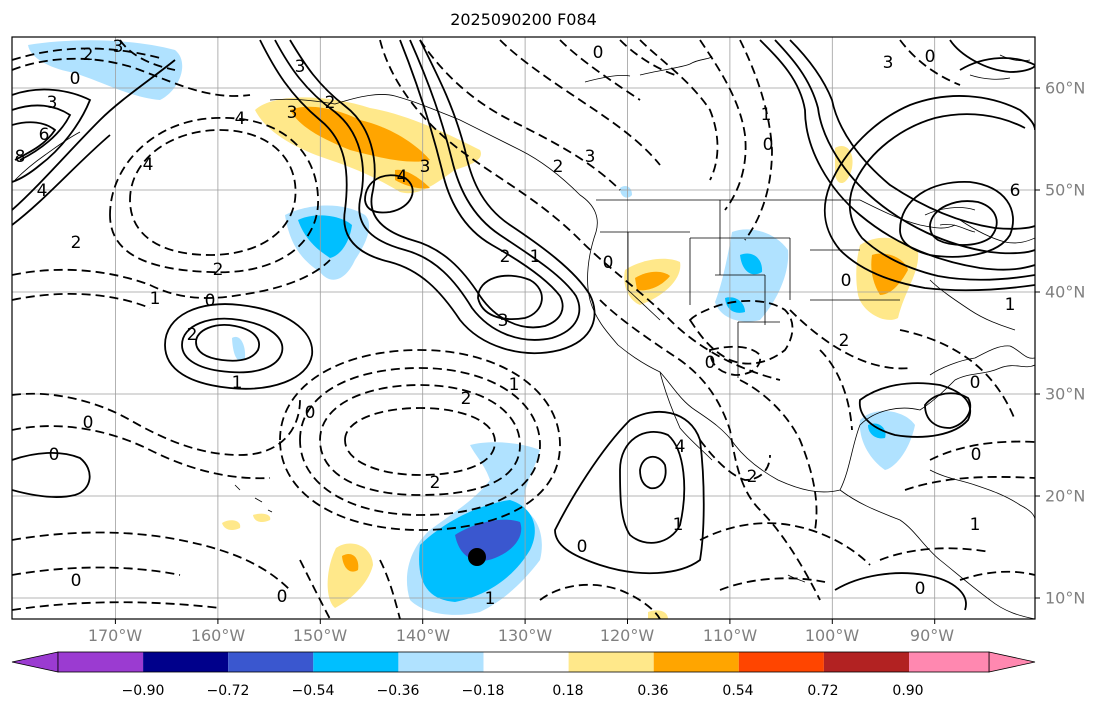 This screenshot has width=1105, height=712. Describe the element at coordinates (1065, 394) in the screenshot. I see `latitude-label: 30°N` at that location.